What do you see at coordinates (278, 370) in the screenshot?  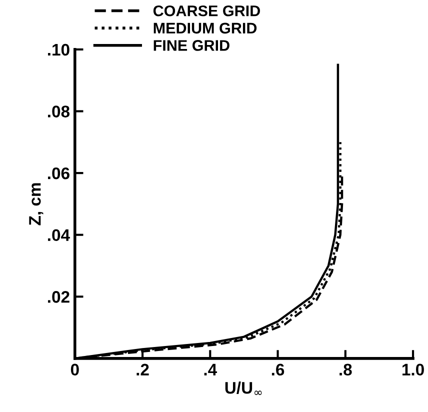 I see `x-tick-label: .6` at bounding box center [278, 370].